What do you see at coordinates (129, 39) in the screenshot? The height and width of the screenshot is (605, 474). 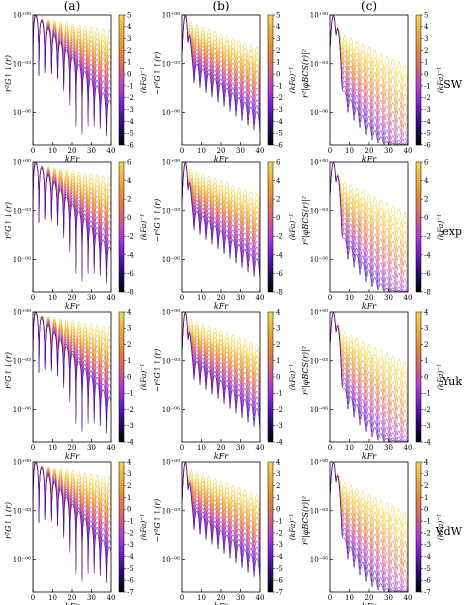 I see `colorbar-tick-label: 3` at bounding box center [129, 39].